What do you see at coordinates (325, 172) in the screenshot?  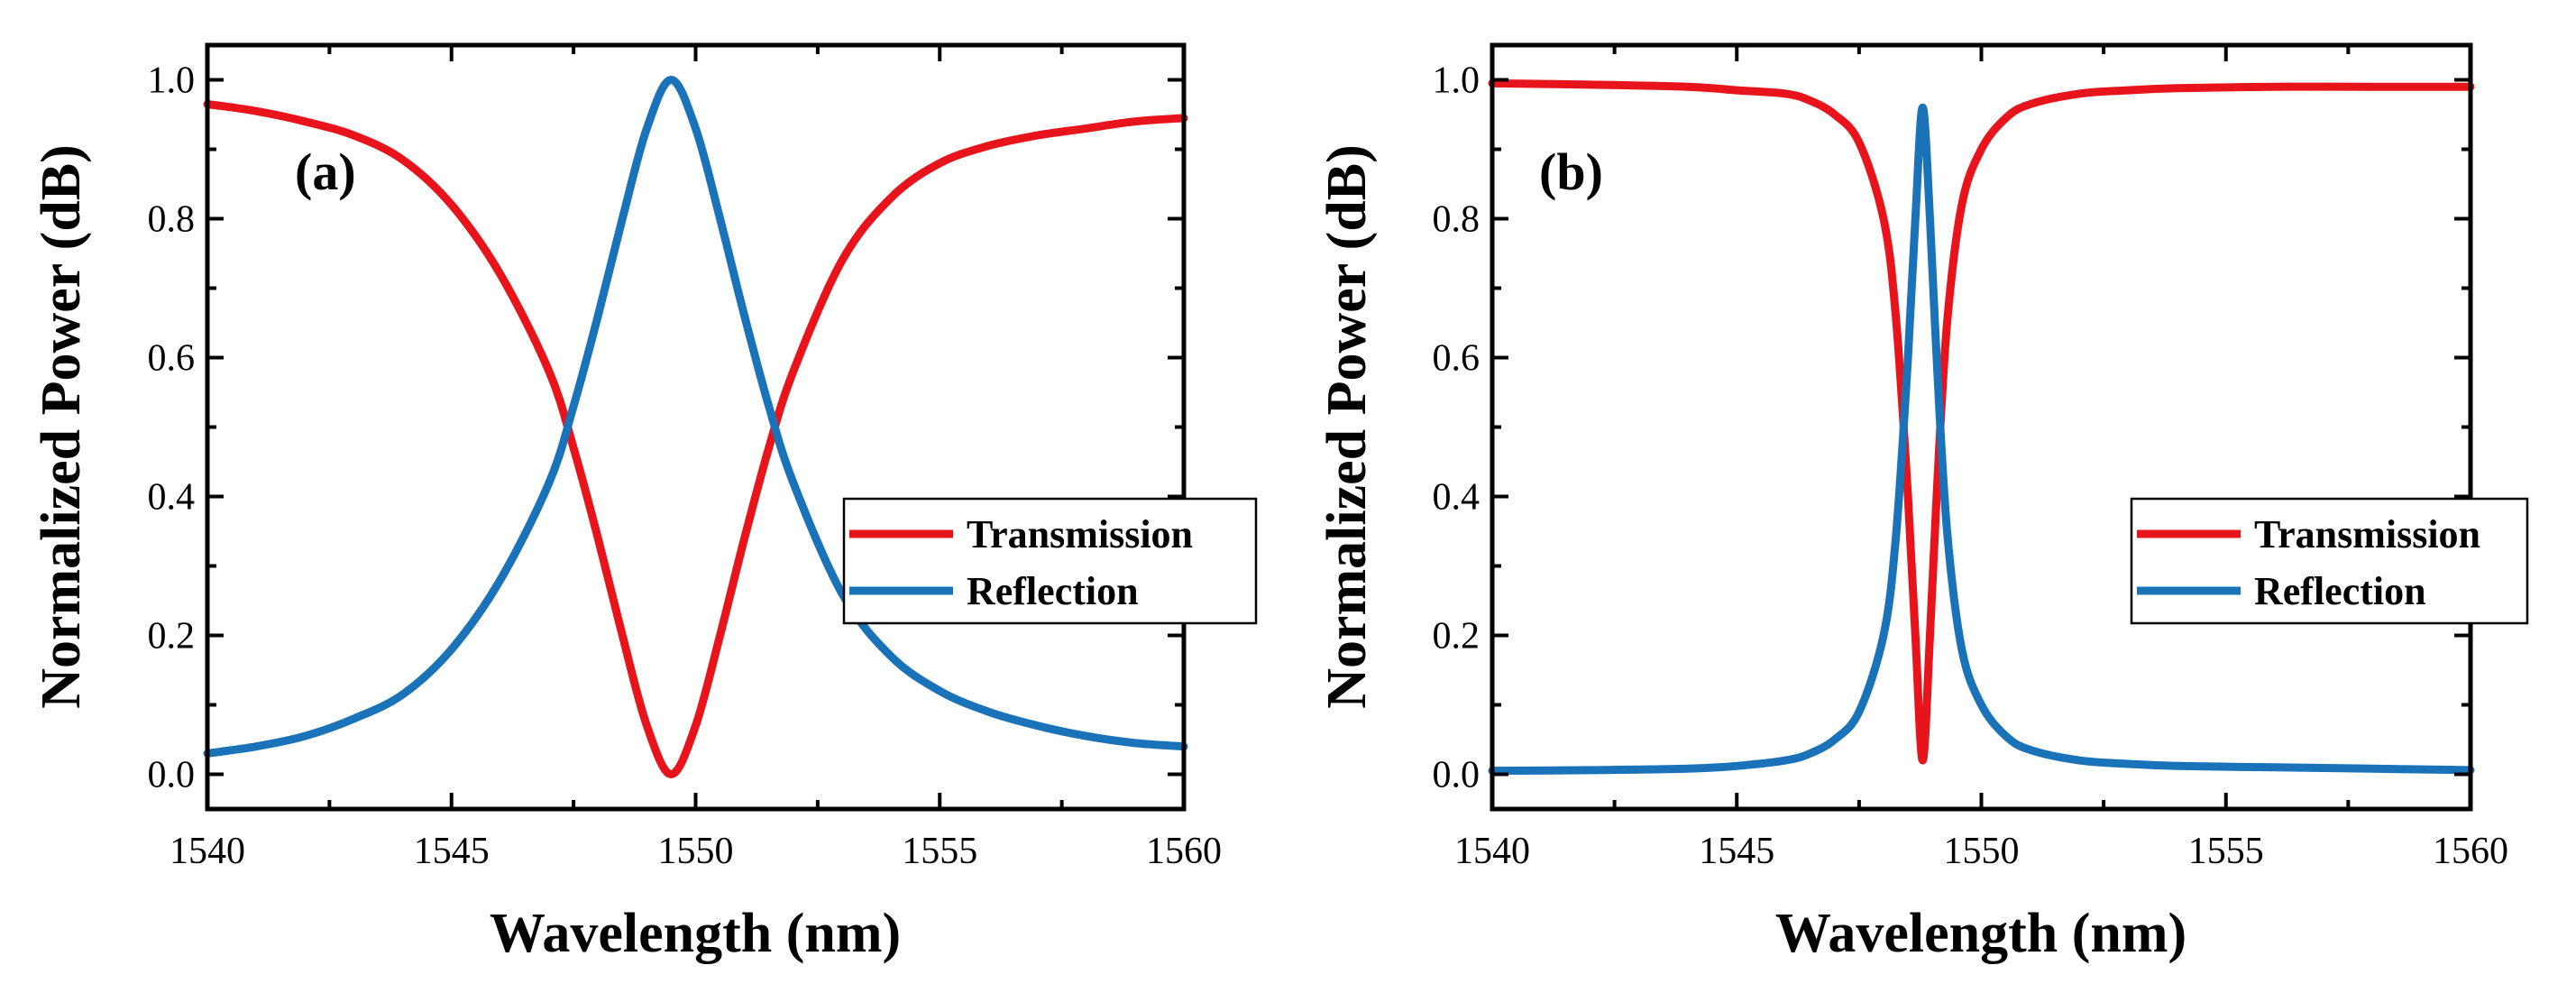 I see `panel-label: (a)` at bounding box center [325, 172].